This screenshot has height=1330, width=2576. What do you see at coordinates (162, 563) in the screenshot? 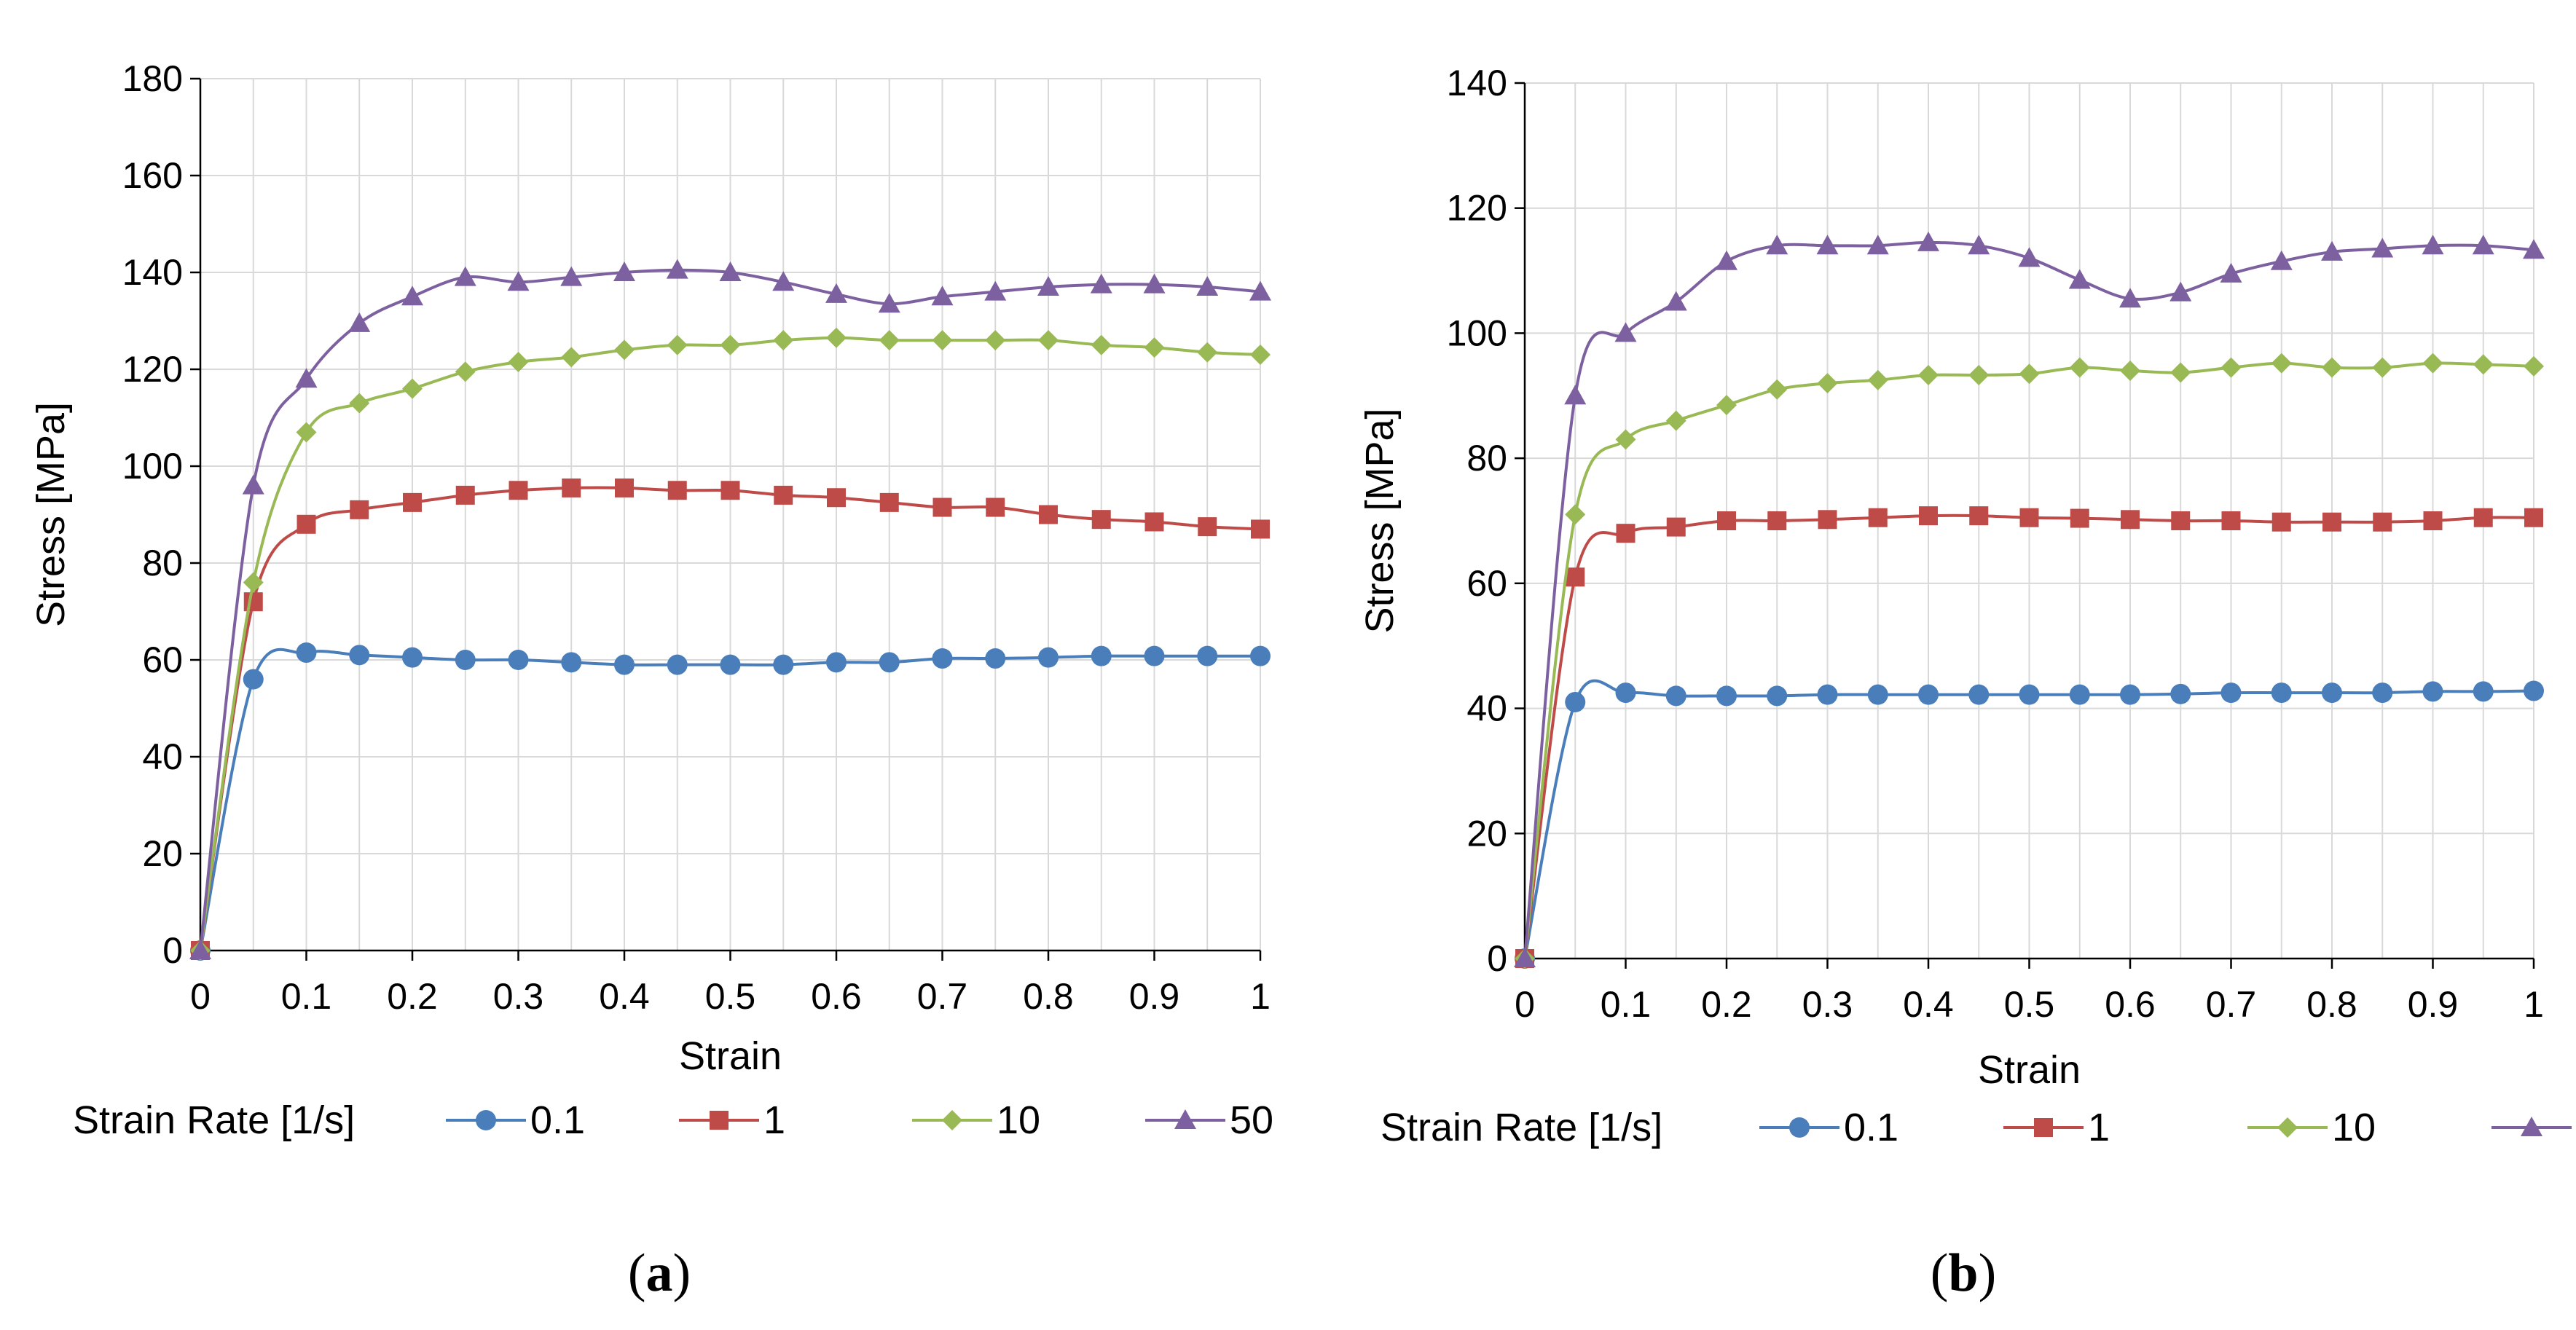
I see `y-tick-label: 80` at bounding box center [162, 563].